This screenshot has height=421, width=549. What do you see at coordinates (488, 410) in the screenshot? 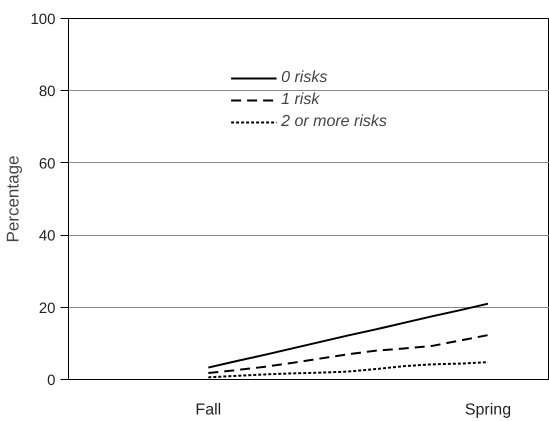
I see `x-tick-label: Spring` at bounding box center [488, 410].